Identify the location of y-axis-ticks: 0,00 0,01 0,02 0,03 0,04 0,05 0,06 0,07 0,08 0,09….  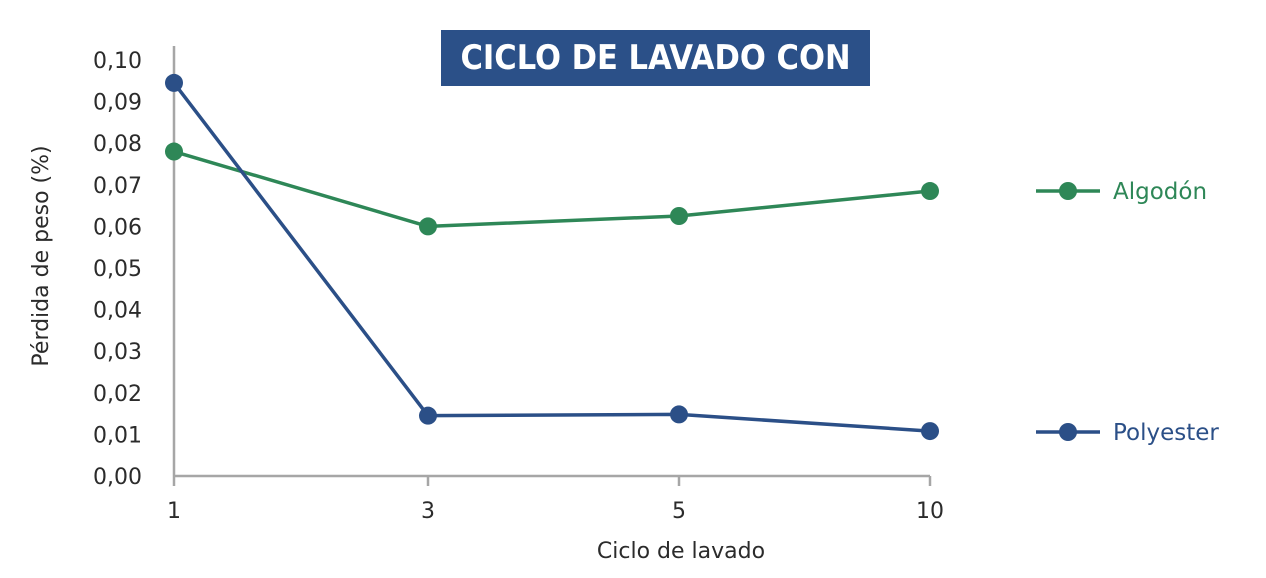
(117, 269).